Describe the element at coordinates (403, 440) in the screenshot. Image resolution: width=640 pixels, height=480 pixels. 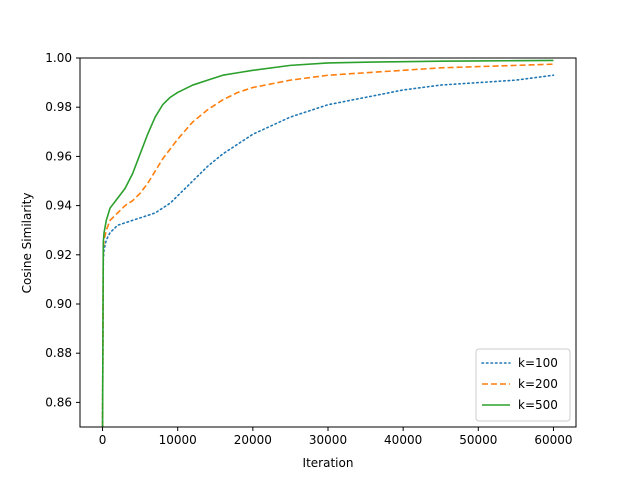
I see `x-tick-label: 40000` at that location.